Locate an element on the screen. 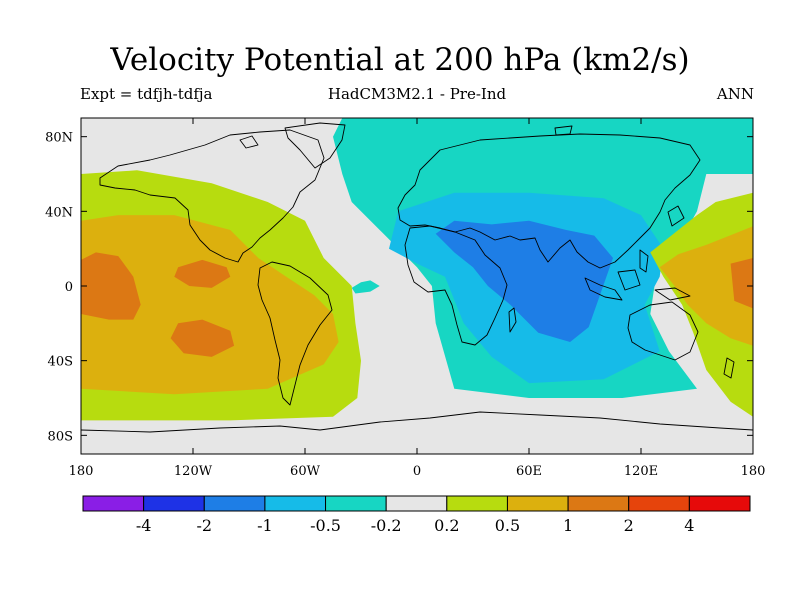 The width and height of the screenshot is (800, 600). colorbar-swatch-light_blue is located at coordinates (295, 503).